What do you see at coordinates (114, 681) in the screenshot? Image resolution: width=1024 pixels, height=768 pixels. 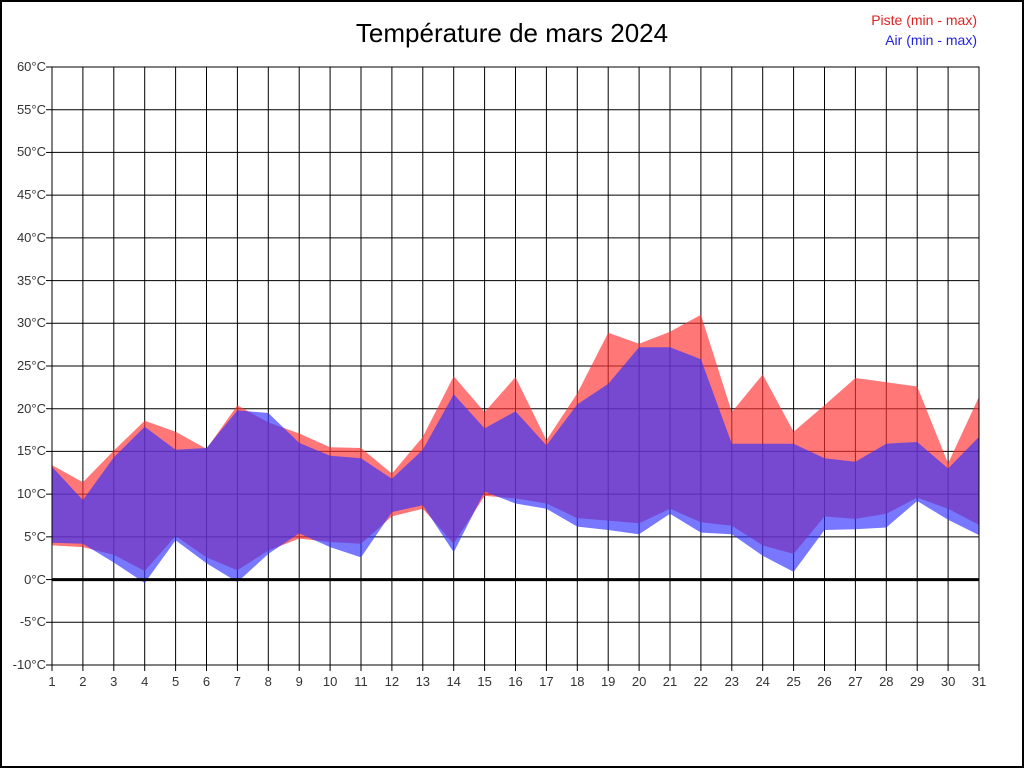 I see `x-tick-label: 3` at bounding box center [114, 681].